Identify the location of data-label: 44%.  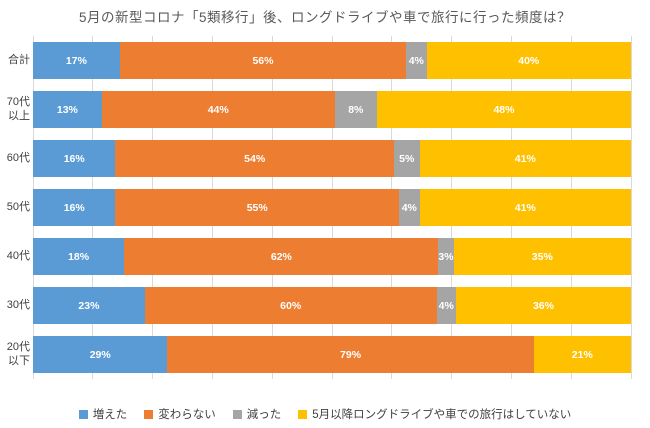
(218, 109).